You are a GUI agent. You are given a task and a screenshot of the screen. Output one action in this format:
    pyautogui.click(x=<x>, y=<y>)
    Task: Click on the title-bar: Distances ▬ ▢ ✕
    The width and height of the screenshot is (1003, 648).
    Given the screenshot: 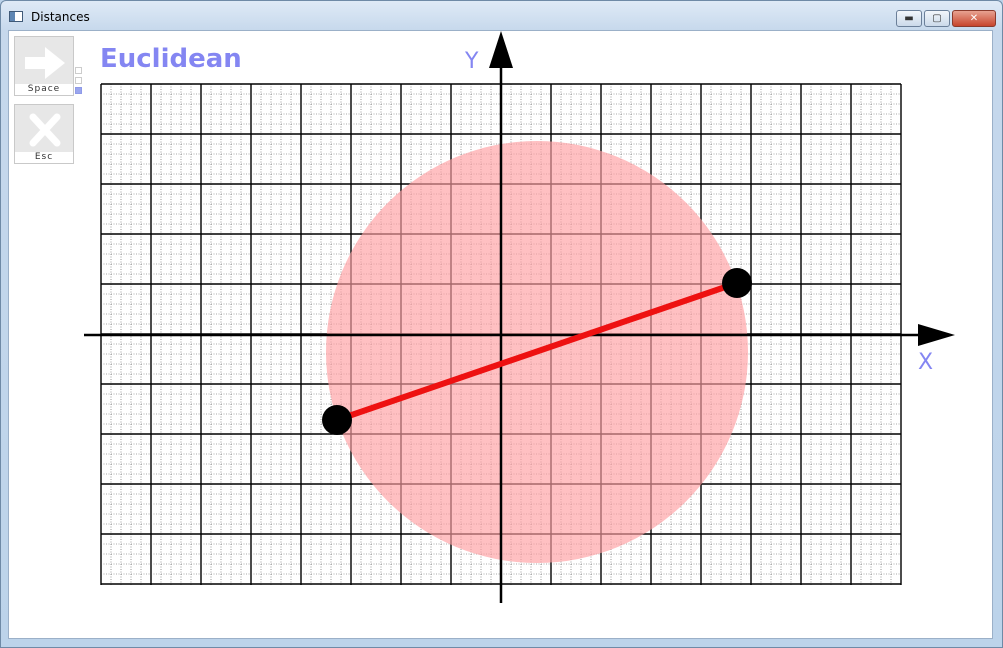 What is the action you would take?
    pyautogui.click(x=501, y=16)
    